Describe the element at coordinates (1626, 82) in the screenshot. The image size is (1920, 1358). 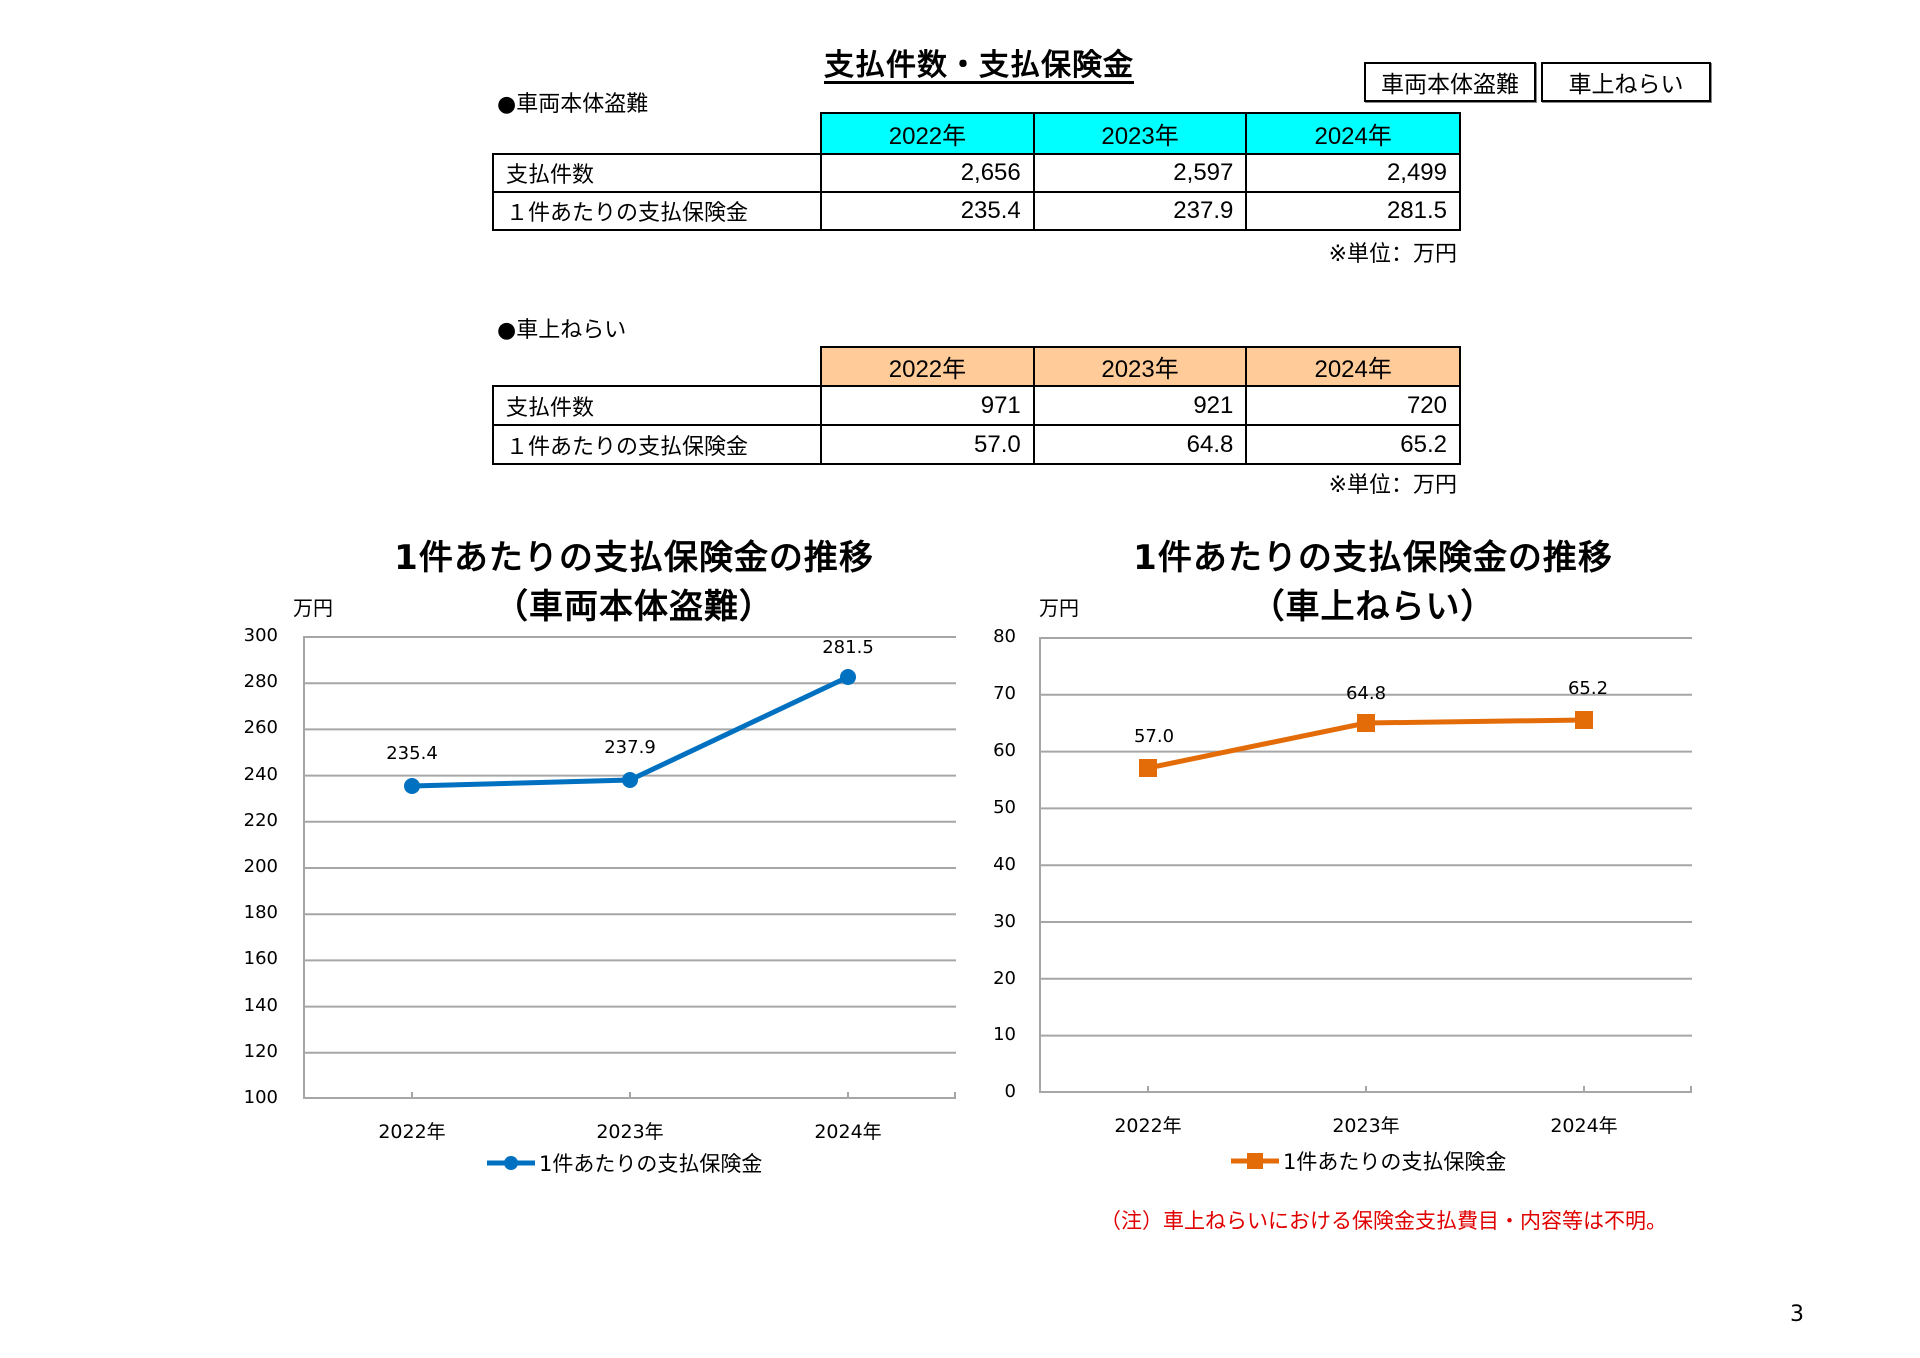
I see `car-break-in-button: 車上ねらい` at that location.